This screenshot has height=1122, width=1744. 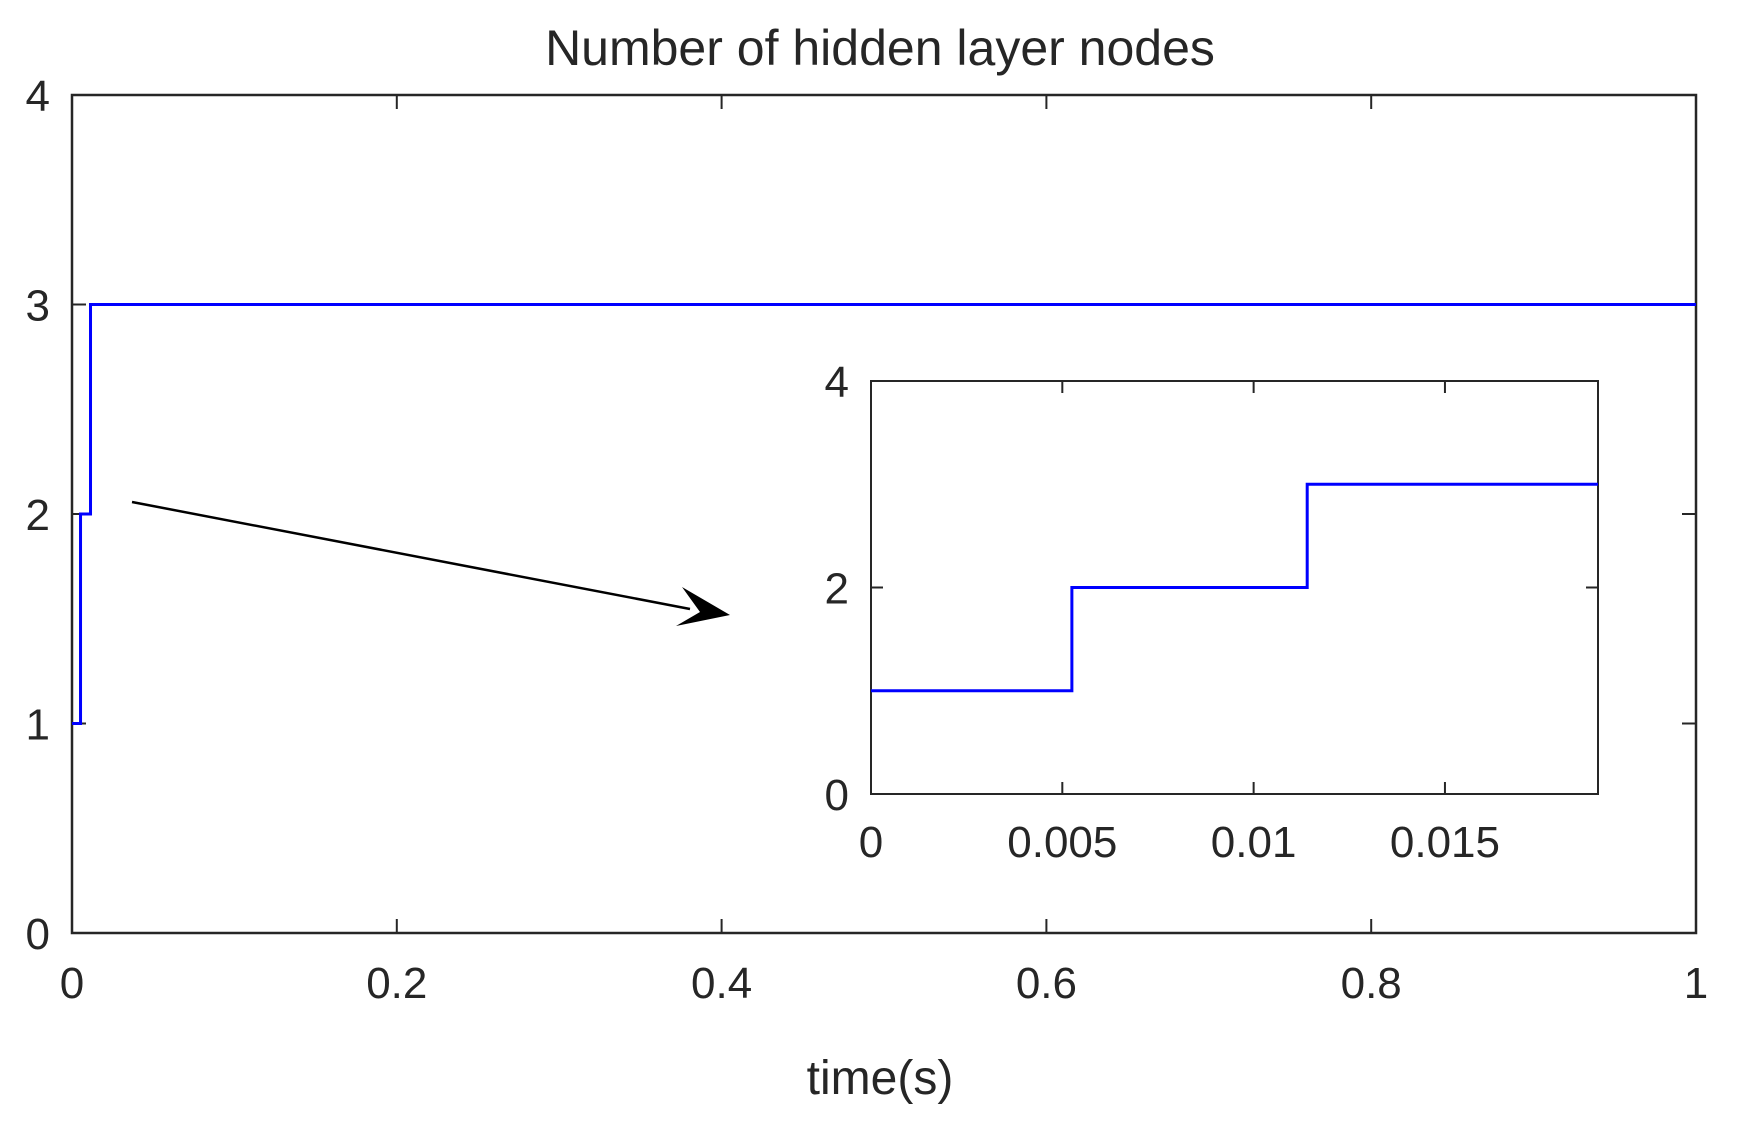 What do you see at coordinates (837, 795) in the screenshot?
I see `inset-plot-y-tick-label: 0` at bounding box center [837, 795].